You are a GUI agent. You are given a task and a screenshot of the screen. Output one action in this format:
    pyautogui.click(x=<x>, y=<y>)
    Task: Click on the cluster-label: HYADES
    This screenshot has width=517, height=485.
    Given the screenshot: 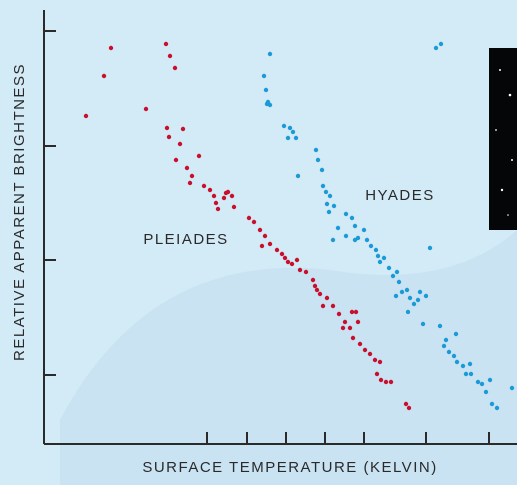 What is the action you would take?
    pyautogui.click(x=400, y=195)
    